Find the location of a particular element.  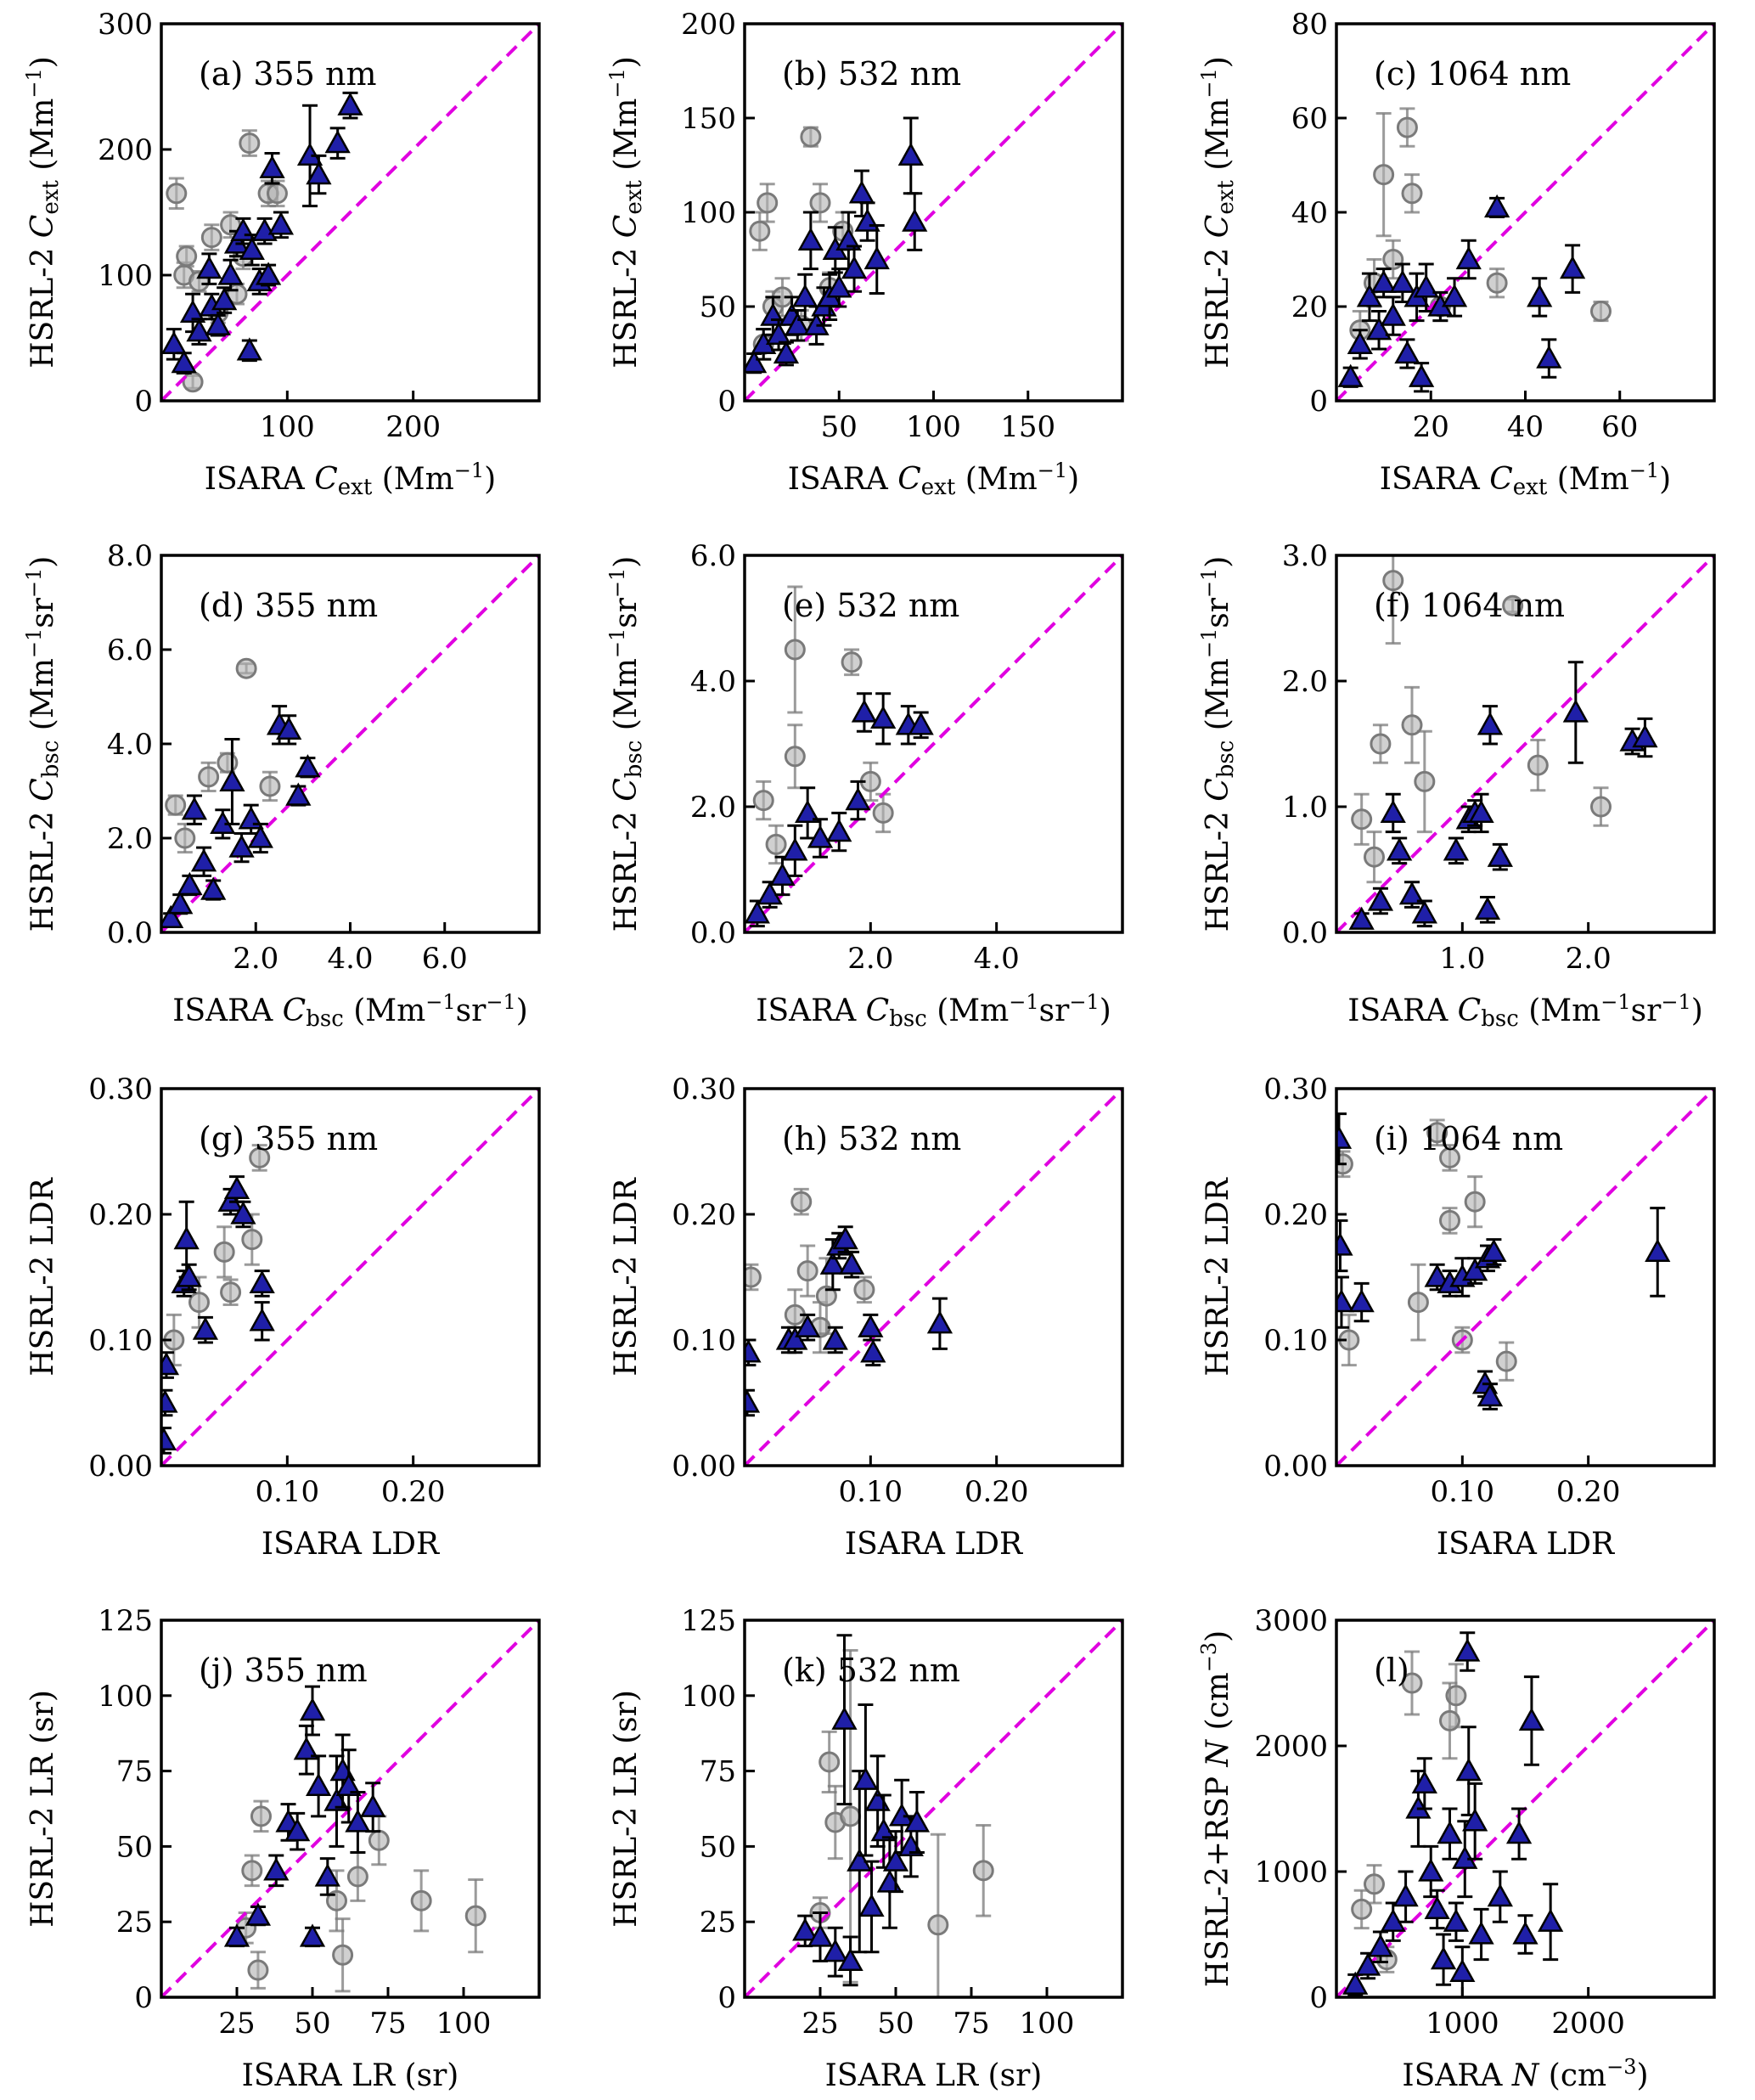

y-tick-label: 2.0 is located at coordinates (713, 808).